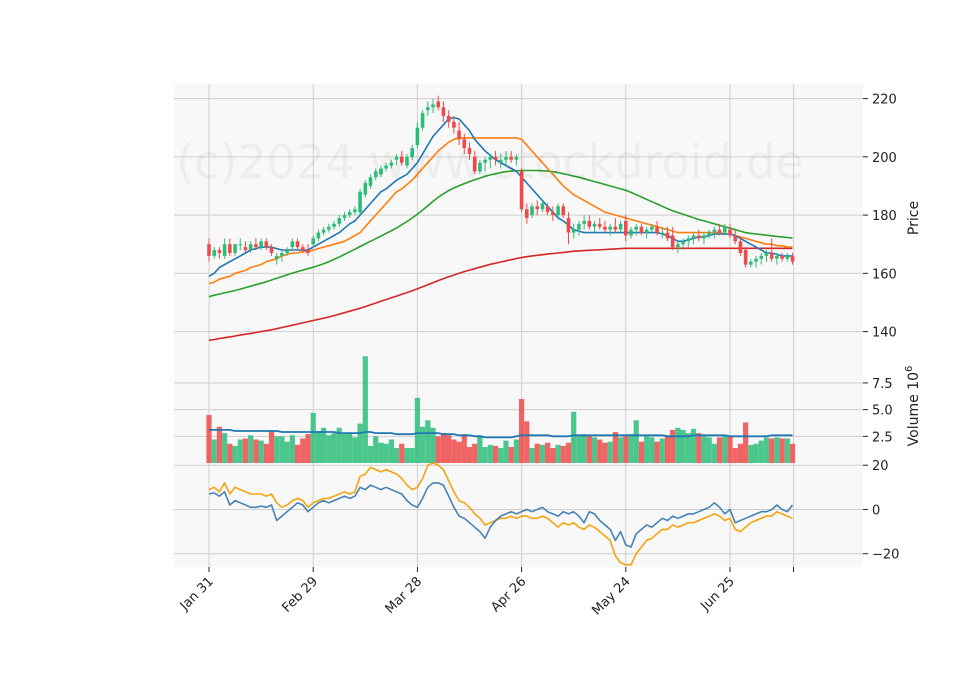 This screenshot has width=960, height=690. I want to click on price-tick-label: 220, so click(884, 100).